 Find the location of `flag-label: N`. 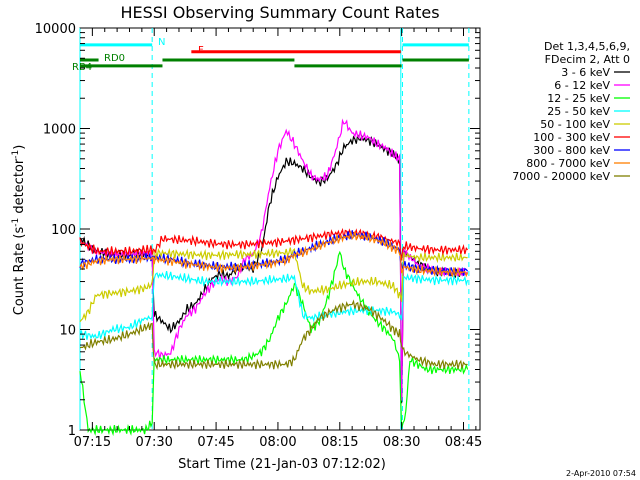

flag-label: N is located at coordinates (161, 42).